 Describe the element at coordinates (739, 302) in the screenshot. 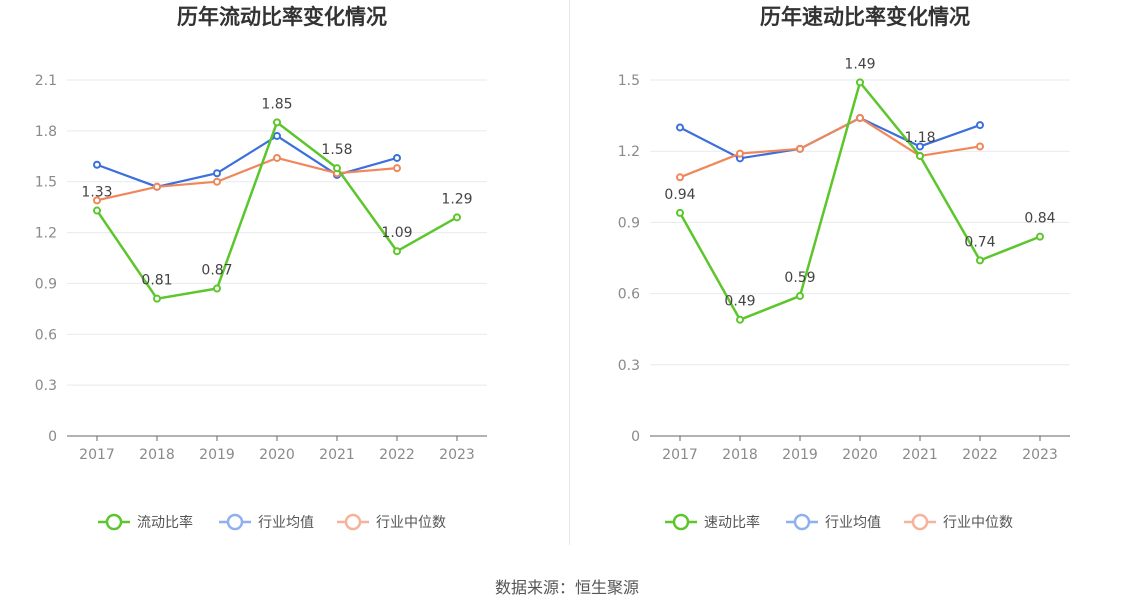

I see `data-label: 0.49` at that location.